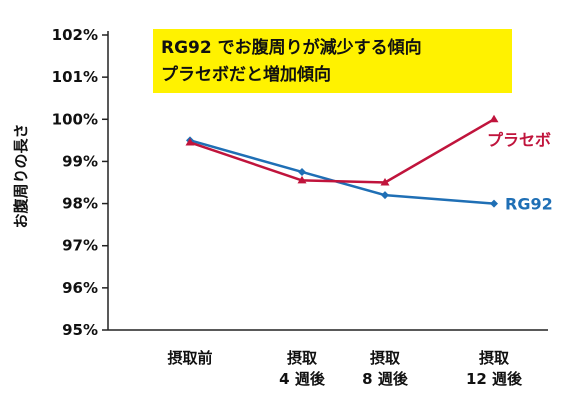 Image resolution: width=566 pixels, height=401 pixels. Describe the element at coordinates (342, 172) in the screenshot. I see `series-line-rg92` at that location.